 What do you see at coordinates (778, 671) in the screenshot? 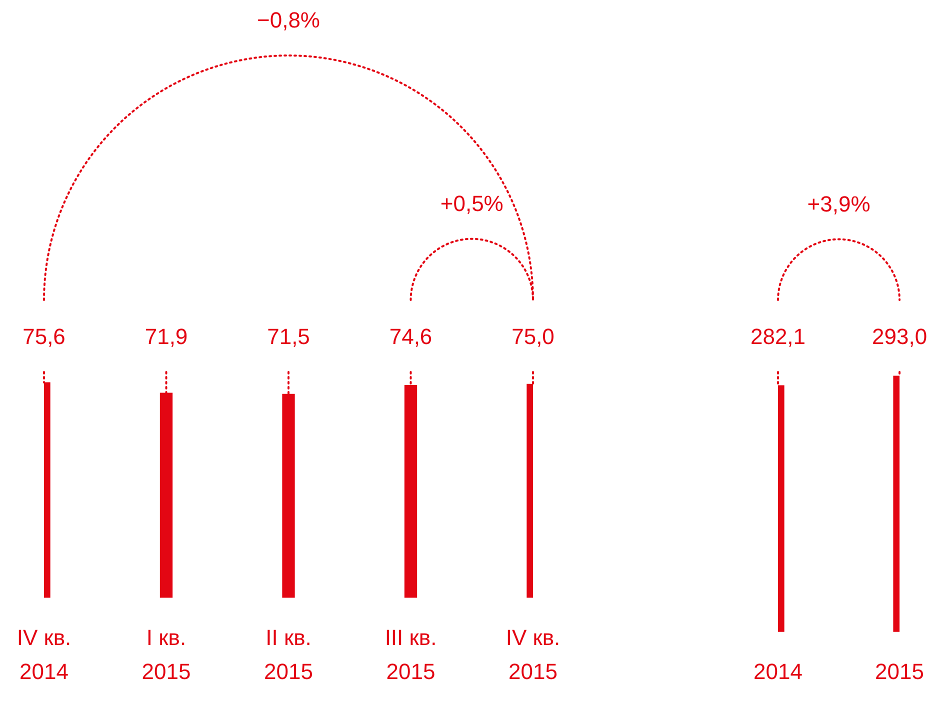
I see `x-tick-label: 2014` at bounding box center [778, 671].